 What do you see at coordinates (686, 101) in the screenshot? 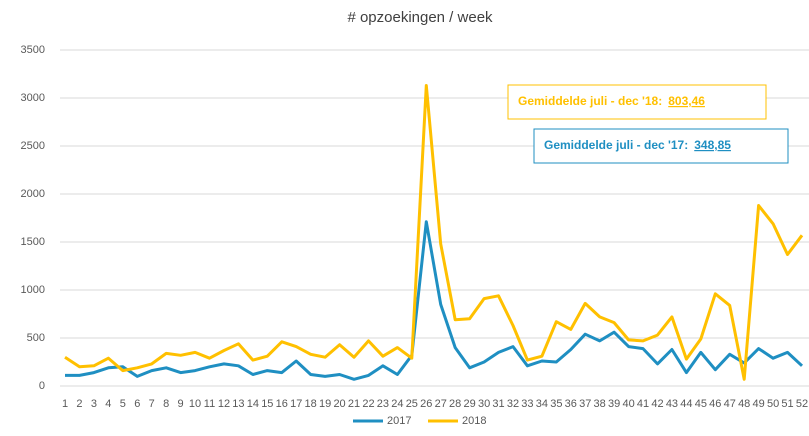
I see `annotation-value: 803,46` at bounding box center [686, 101].